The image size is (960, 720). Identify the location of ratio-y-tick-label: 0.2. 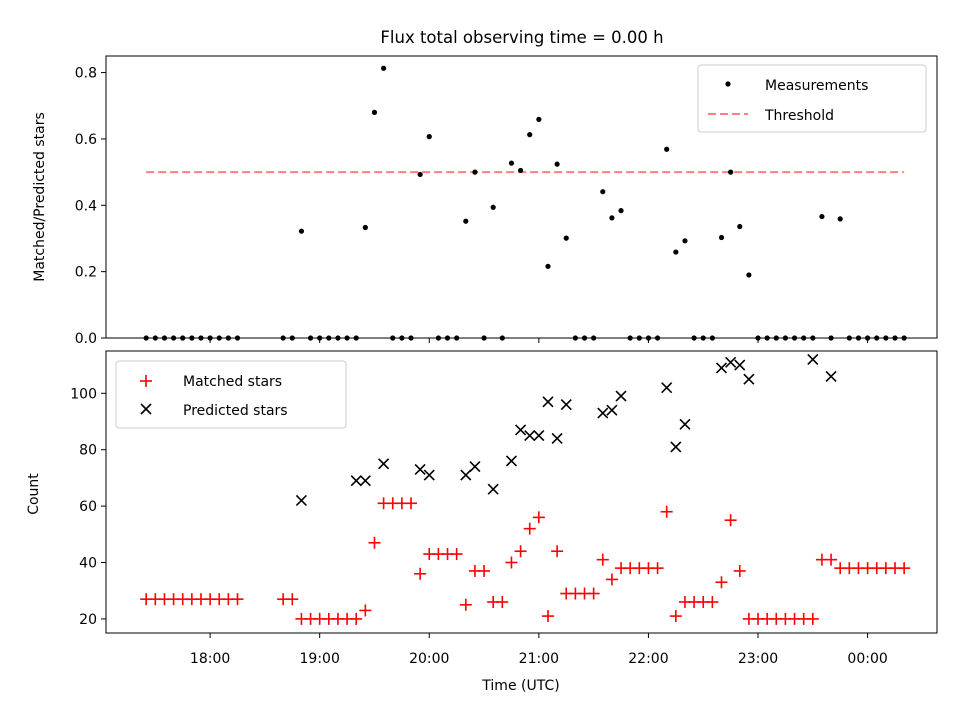
(86, 273).